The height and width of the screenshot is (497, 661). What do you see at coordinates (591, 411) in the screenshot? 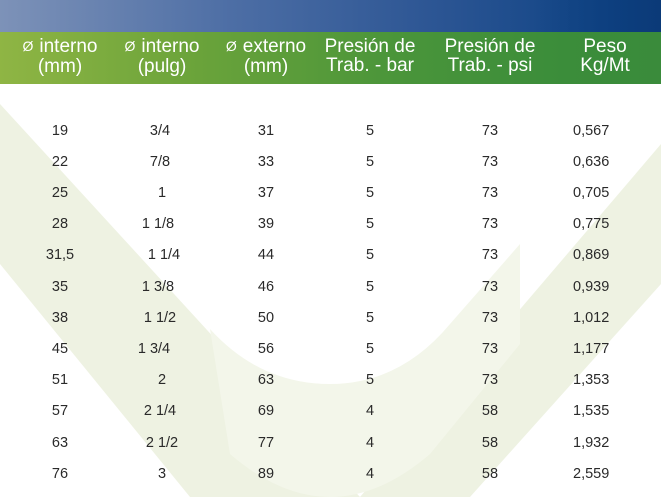
I see `cell-peso: 1,535` at bounding box center [591, 411].